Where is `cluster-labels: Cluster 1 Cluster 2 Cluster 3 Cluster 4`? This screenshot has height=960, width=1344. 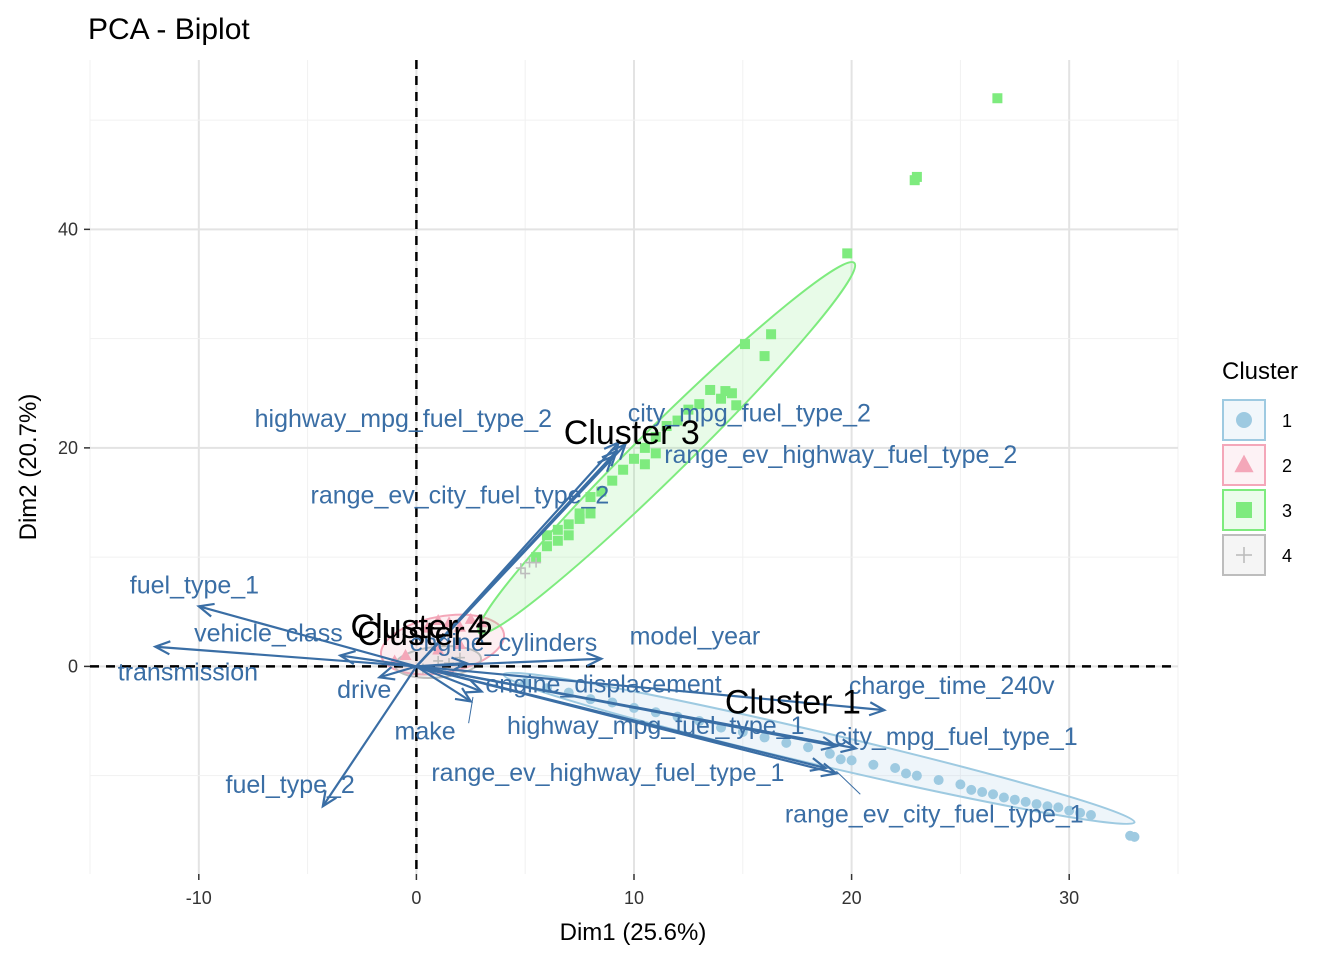 cluster-labels: Cluster 1 Cluster 2 Cluster 3 Cluster 4 is located at coordinates (606, 568).